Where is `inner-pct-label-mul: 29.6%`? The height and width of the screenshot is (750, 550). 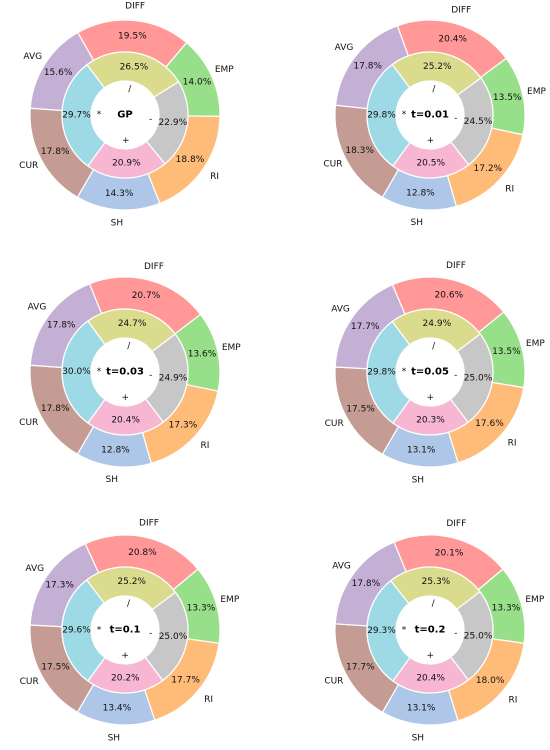
inner-pct-label-mul: 29.6% is located at coordinates (76, 631).